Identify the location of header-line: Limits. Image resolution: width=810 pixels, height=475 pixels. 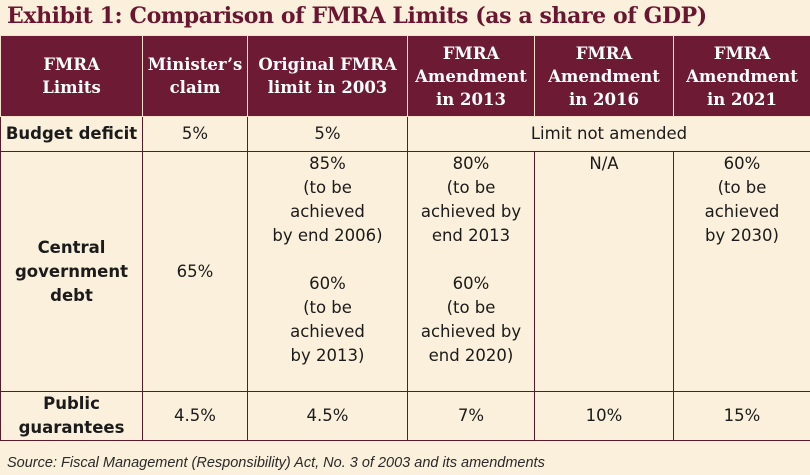
(71, 87).